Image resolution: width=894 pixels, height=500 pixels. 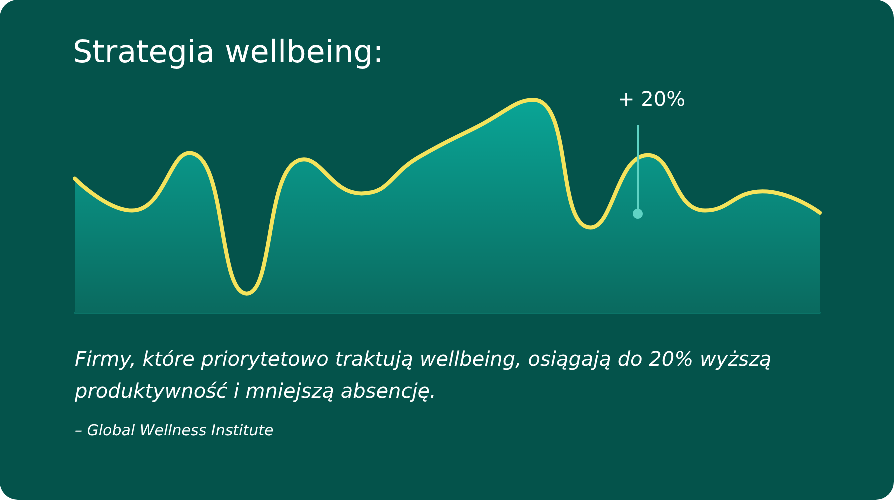 I want to click on text: Firmy, które priorytetowo traktują wellbeing, osiągają do 20% wyższą produktywność i mniejszą absencję., so click(x=426, y=375).